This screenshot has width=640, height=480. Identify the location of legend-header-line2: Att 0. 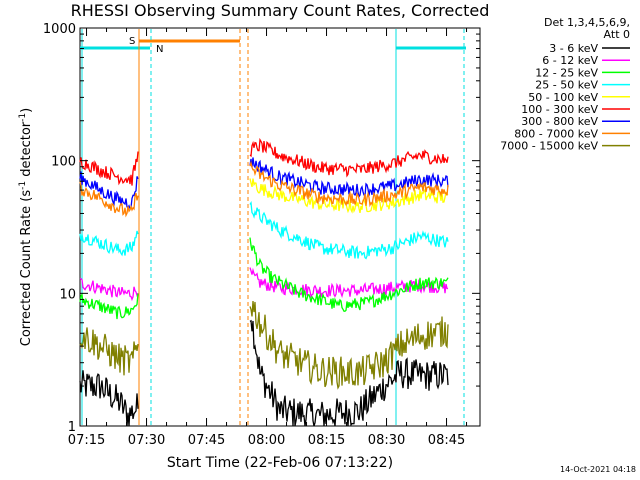
(617, 34).